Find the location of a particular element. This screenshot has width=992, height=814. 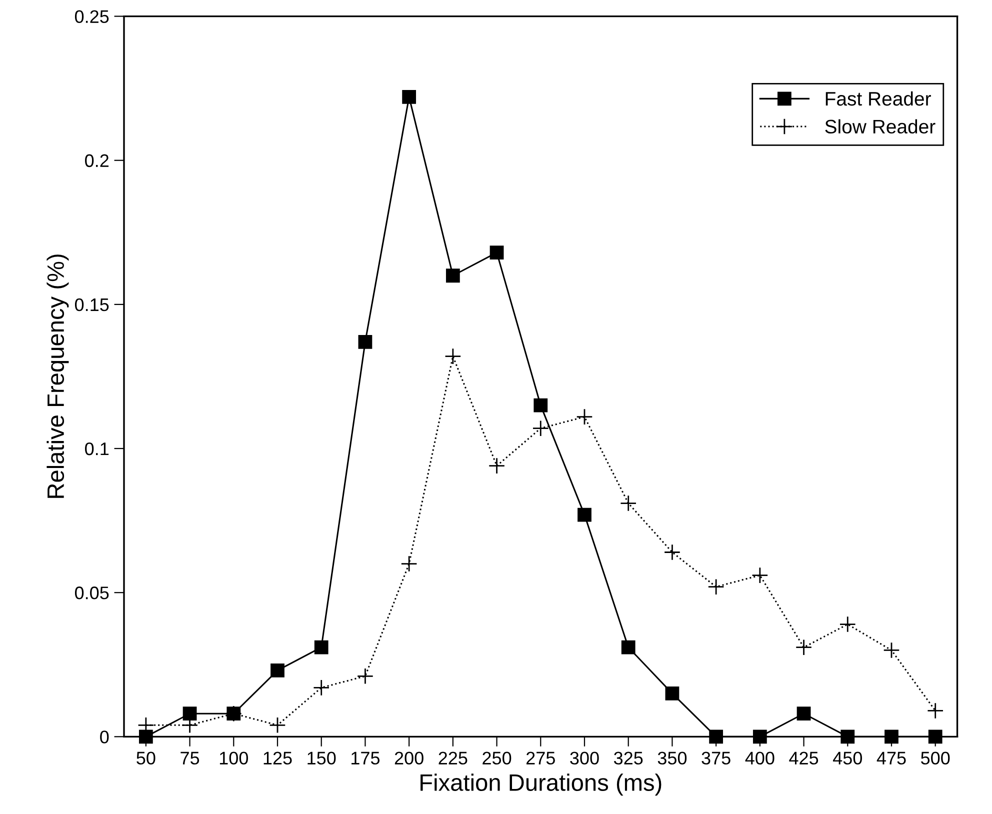

x-tick-label: 275 is located at coordinates (540, 758).